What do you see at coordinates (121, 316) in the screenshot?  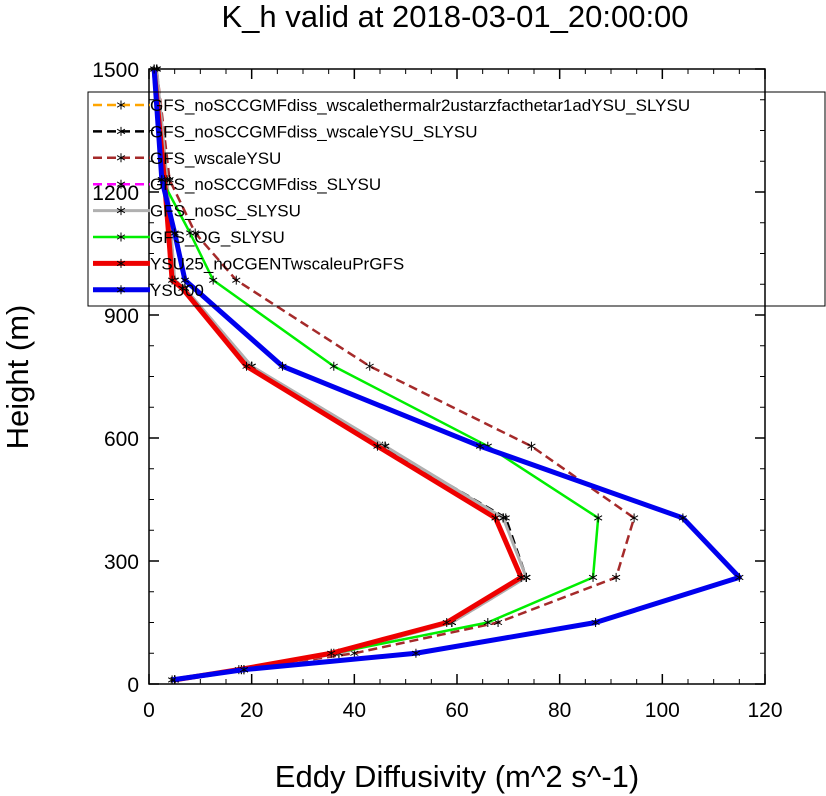 I see `y-tick-label: 900` at bounding box center [121, 316].